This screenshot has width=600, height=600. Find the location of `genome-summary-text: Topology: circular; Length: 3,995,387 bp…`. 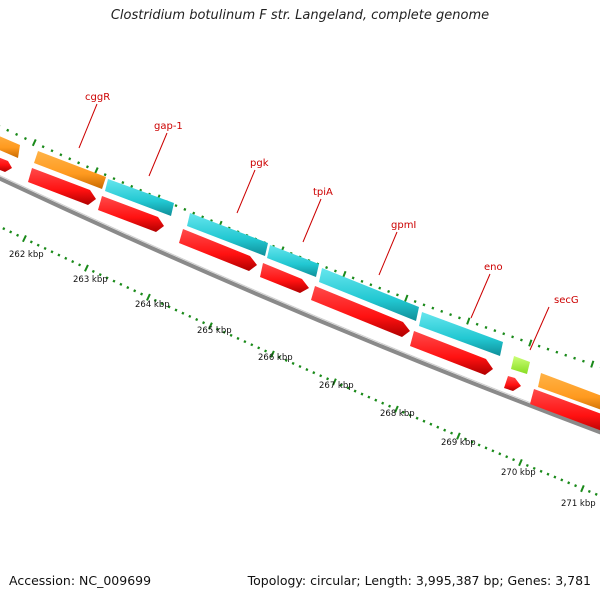

genome-summary-text: Topology: circular; Length: 3,995,387 bp… is located at coordinates (419, 580).